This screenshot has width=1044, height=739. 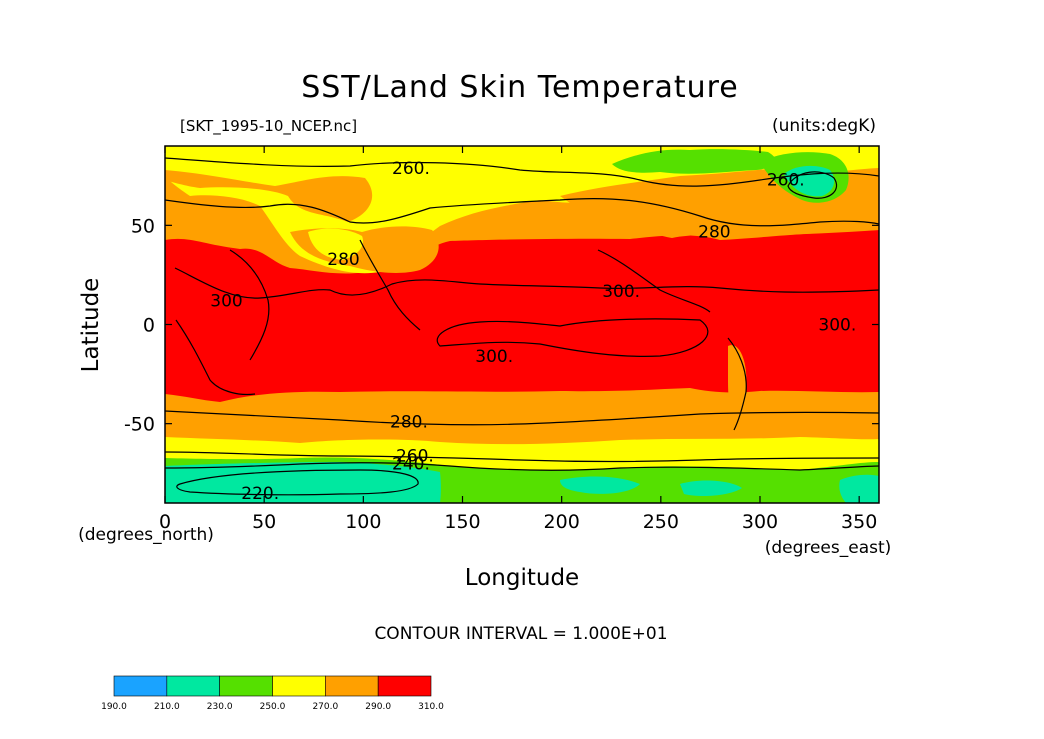 What do you see at coordinates (520, 87) in the screenshot?
I see `chart-title: SST/Land Skin Temperature` at bounding box center [520, 87].